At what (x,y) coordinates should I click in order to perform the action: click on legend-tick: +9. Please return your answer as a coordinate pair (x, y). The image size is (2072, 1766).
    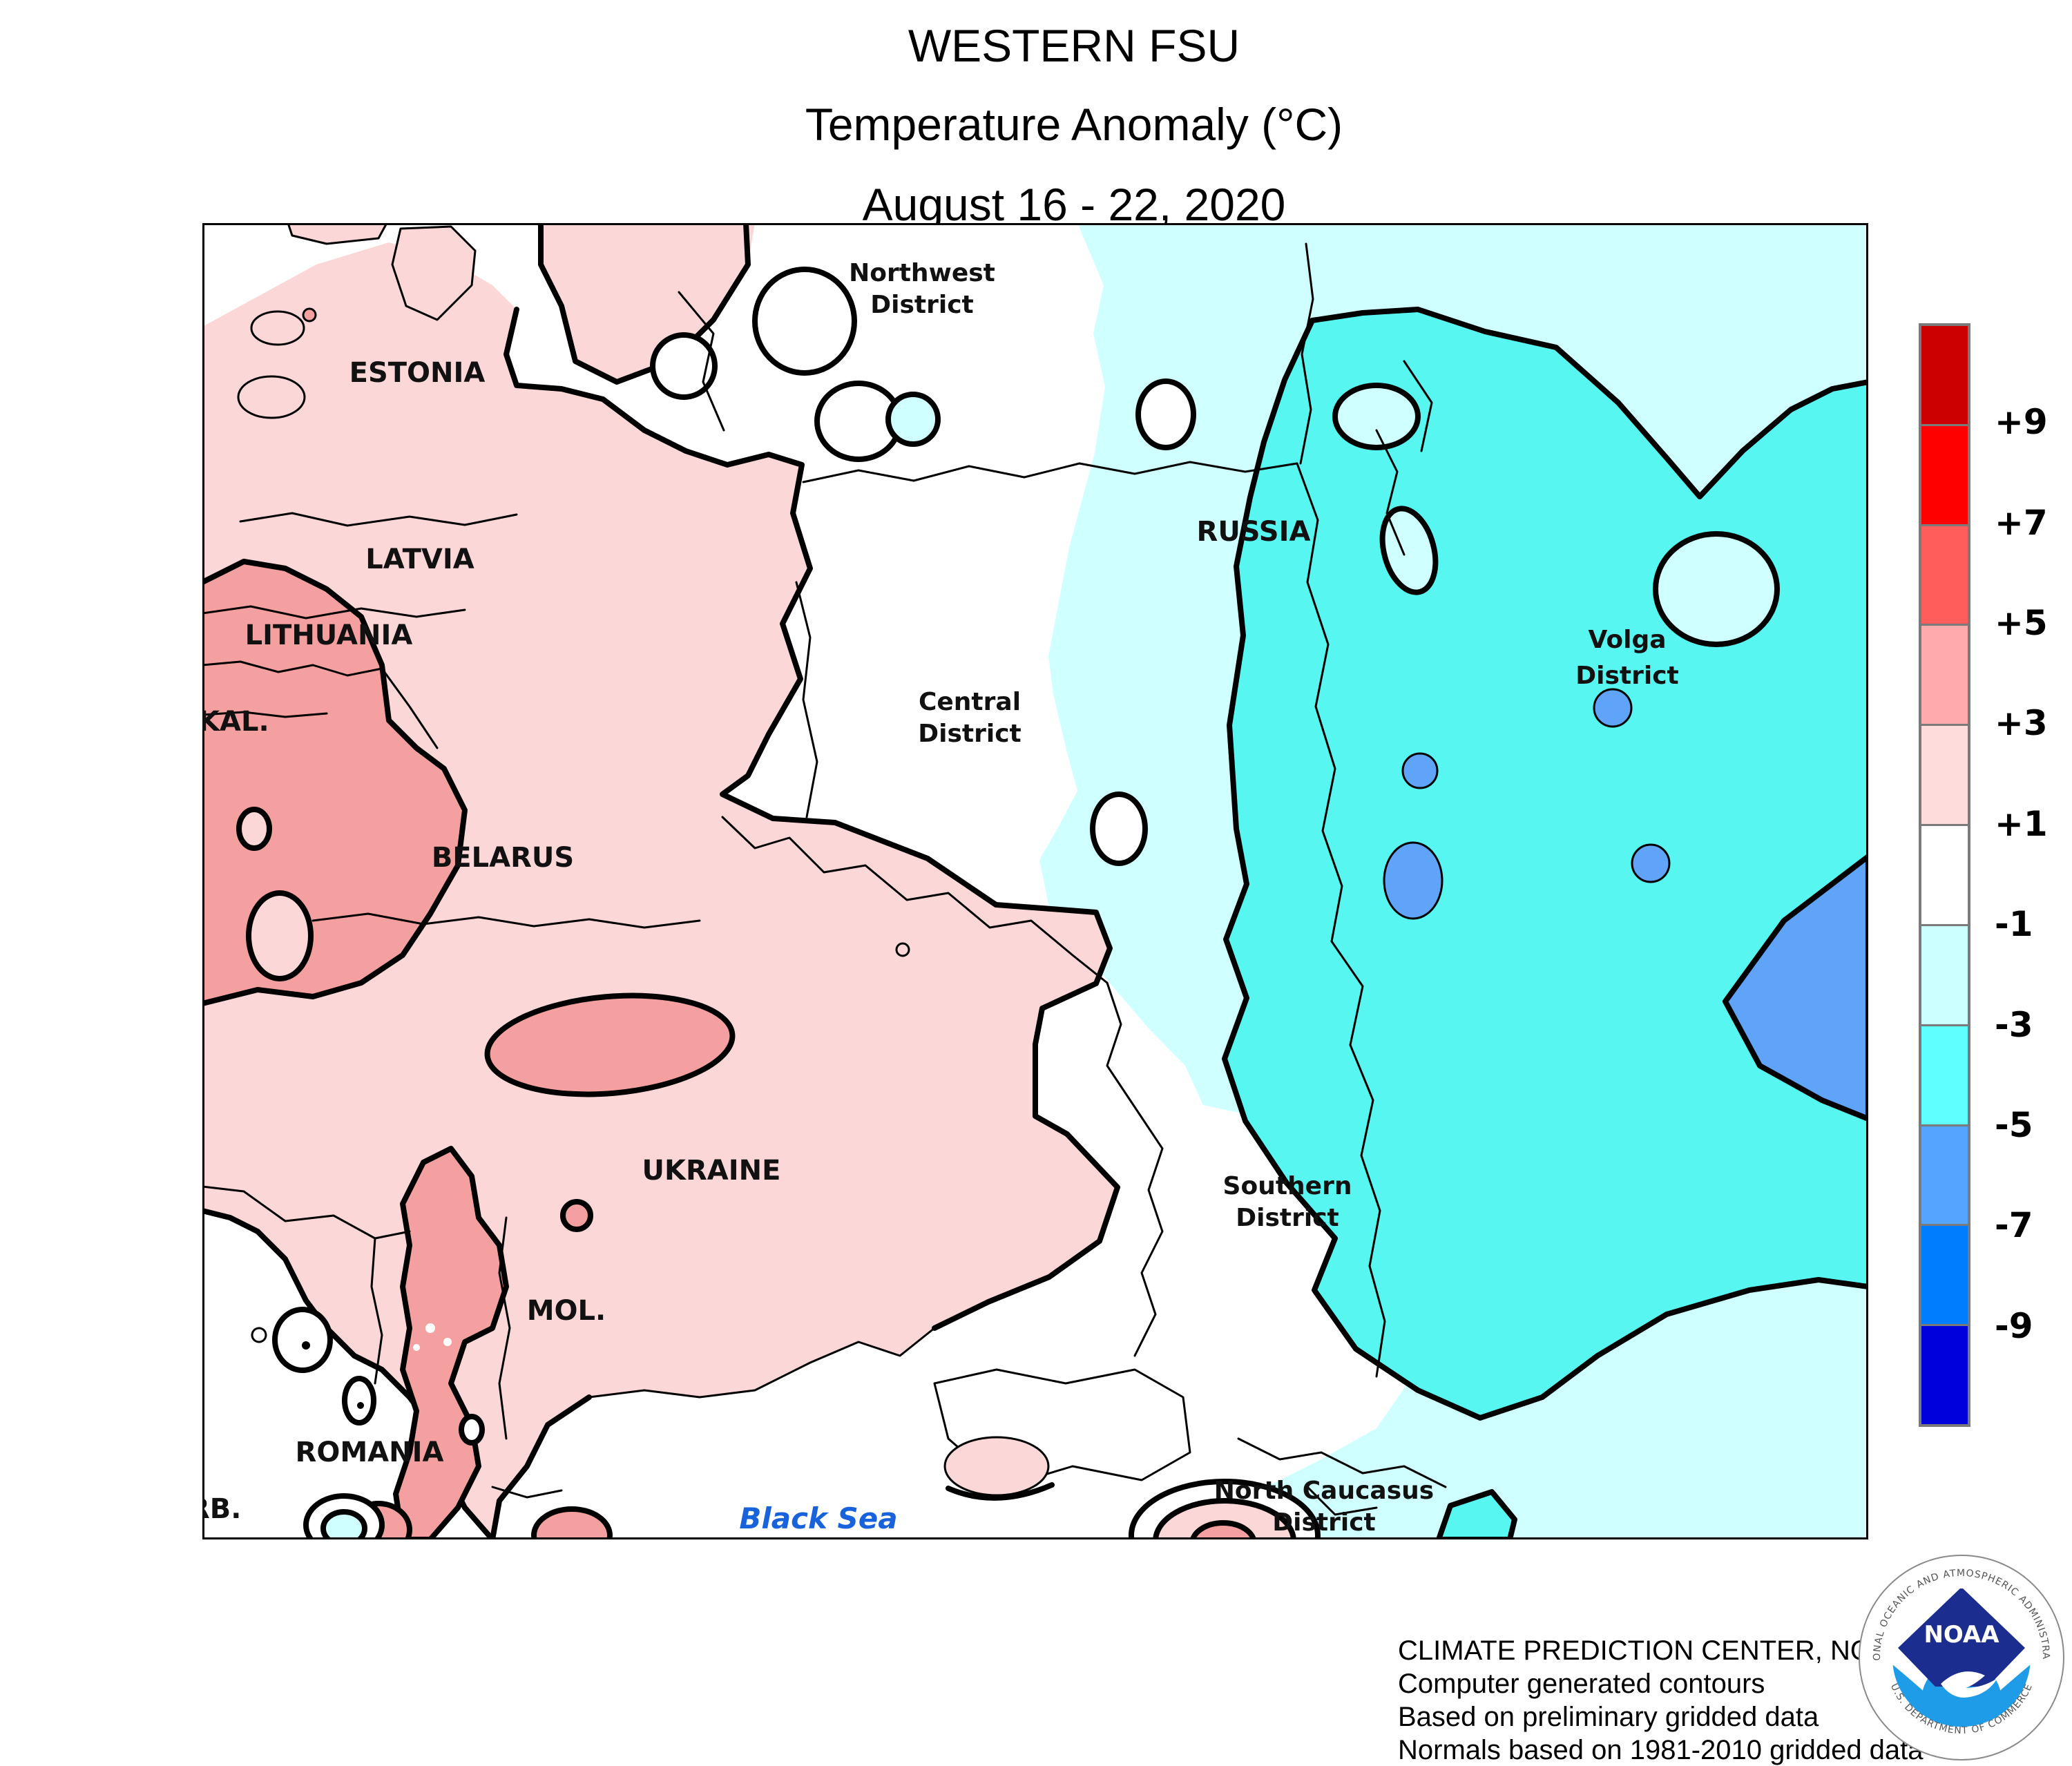
    Looking at the image, I should click on (2021, 422).